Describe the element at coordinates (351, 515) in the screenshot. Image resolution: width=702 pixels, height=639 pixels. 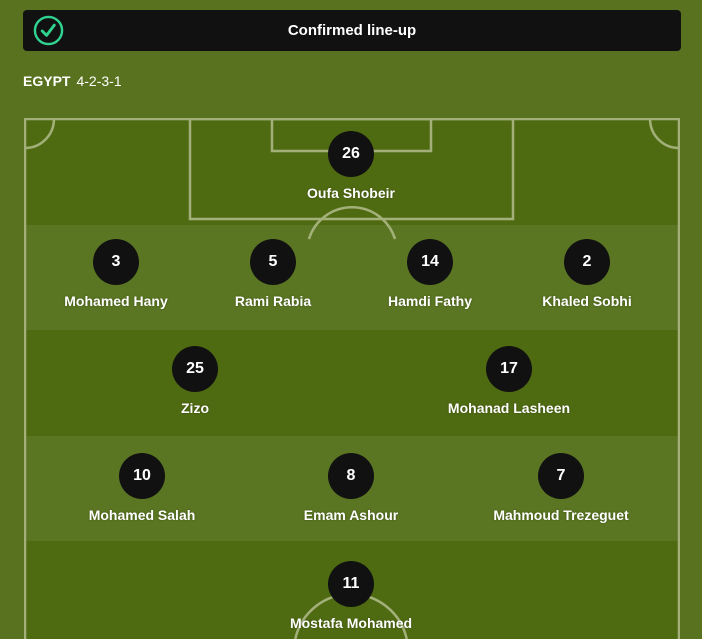
I see `player-name: Emam Ashour` at that location.